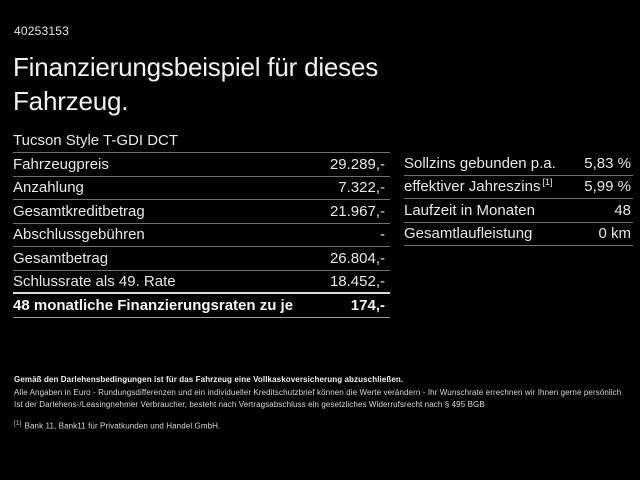  Describe the element at coordinates (357, 211) in the screenshot. I see `row-value: 21.967,-` at that location.